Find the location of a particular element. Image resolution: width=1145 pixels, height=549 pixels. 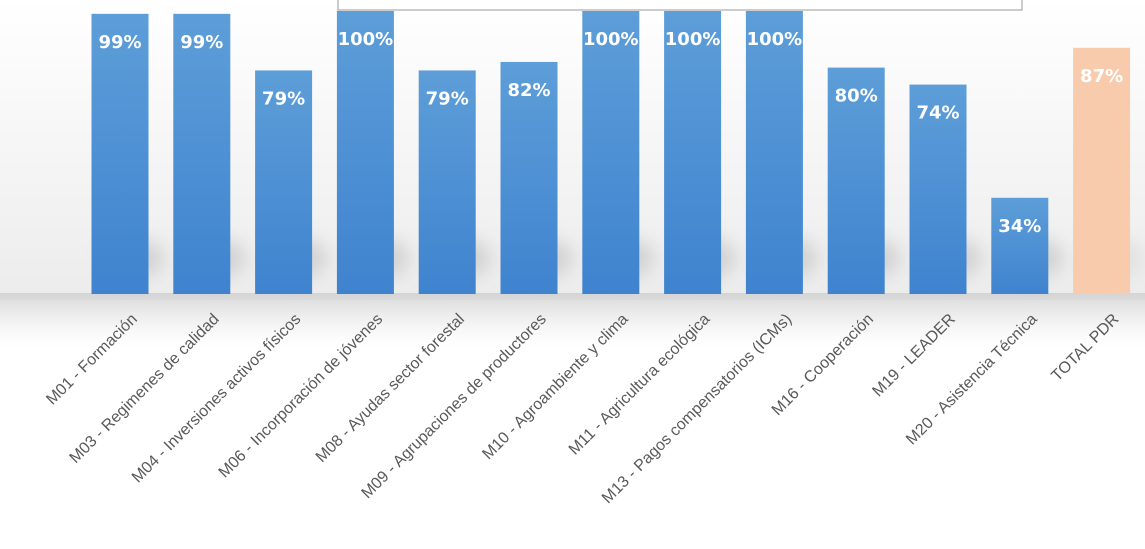

bar-value-label: 87% is located at coordinates (1101, 76).